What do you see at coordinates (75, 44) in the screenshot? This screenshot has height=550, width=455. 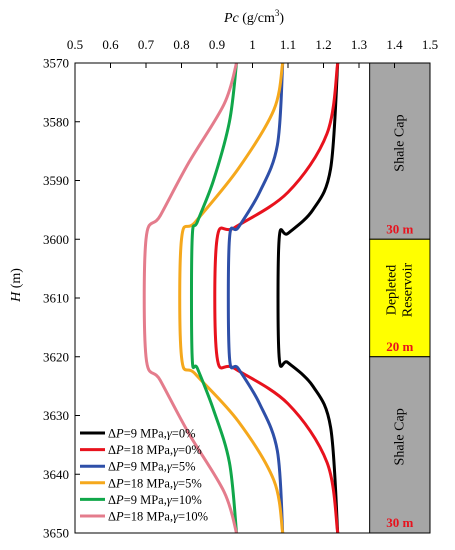 I see `x-tick-label: 0.5` at bounding box center [75, 44].